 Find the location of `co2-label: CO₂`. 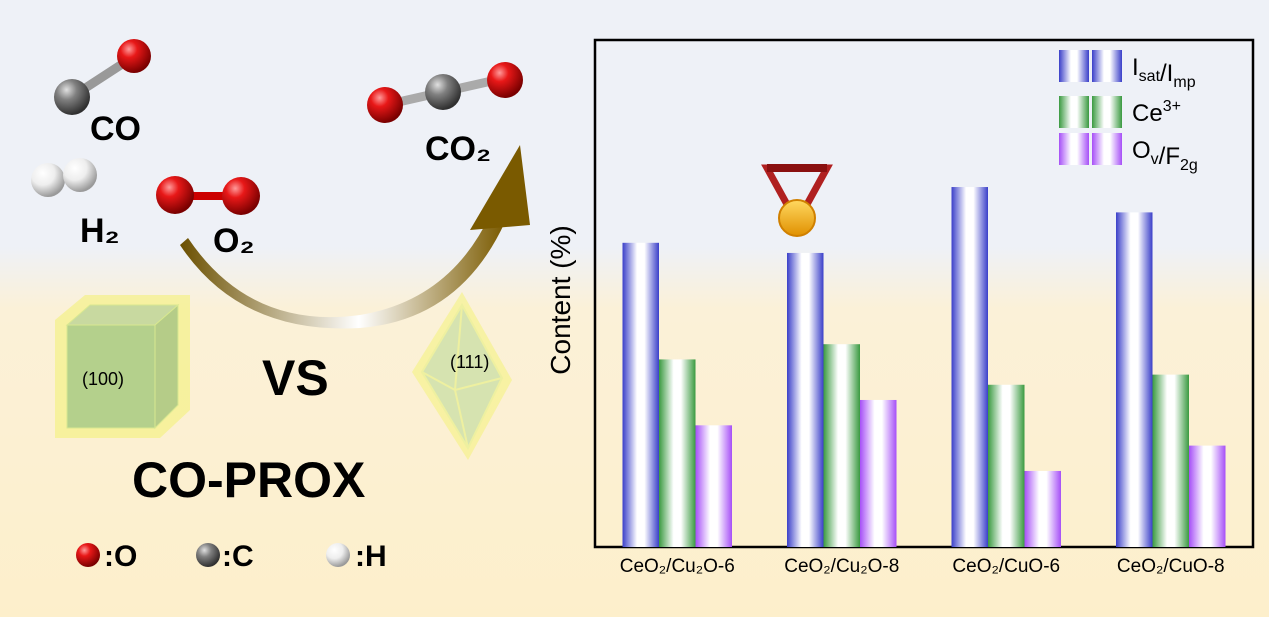

co2-label: CO₂ is located at coordinates (458, 149).